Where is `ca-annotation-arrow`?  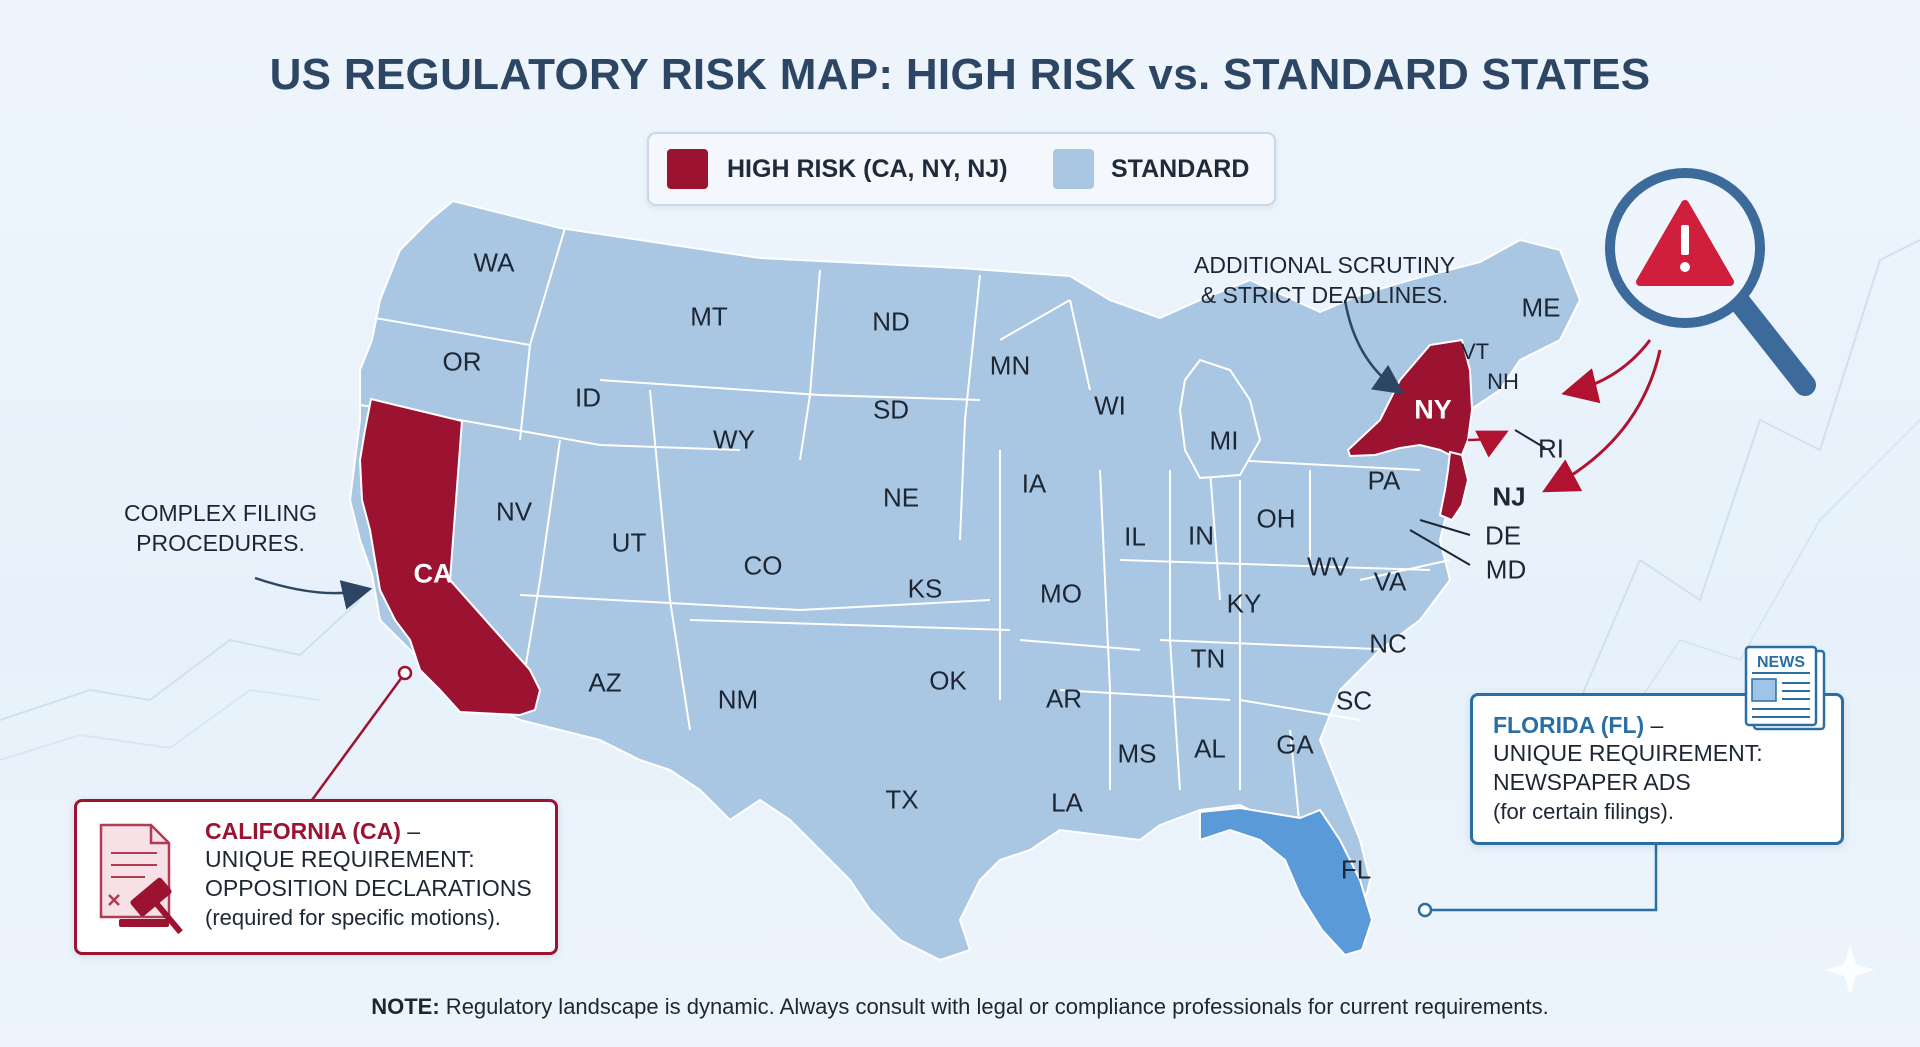 ca-annotation-arrow is located at coordinates (313, 593).